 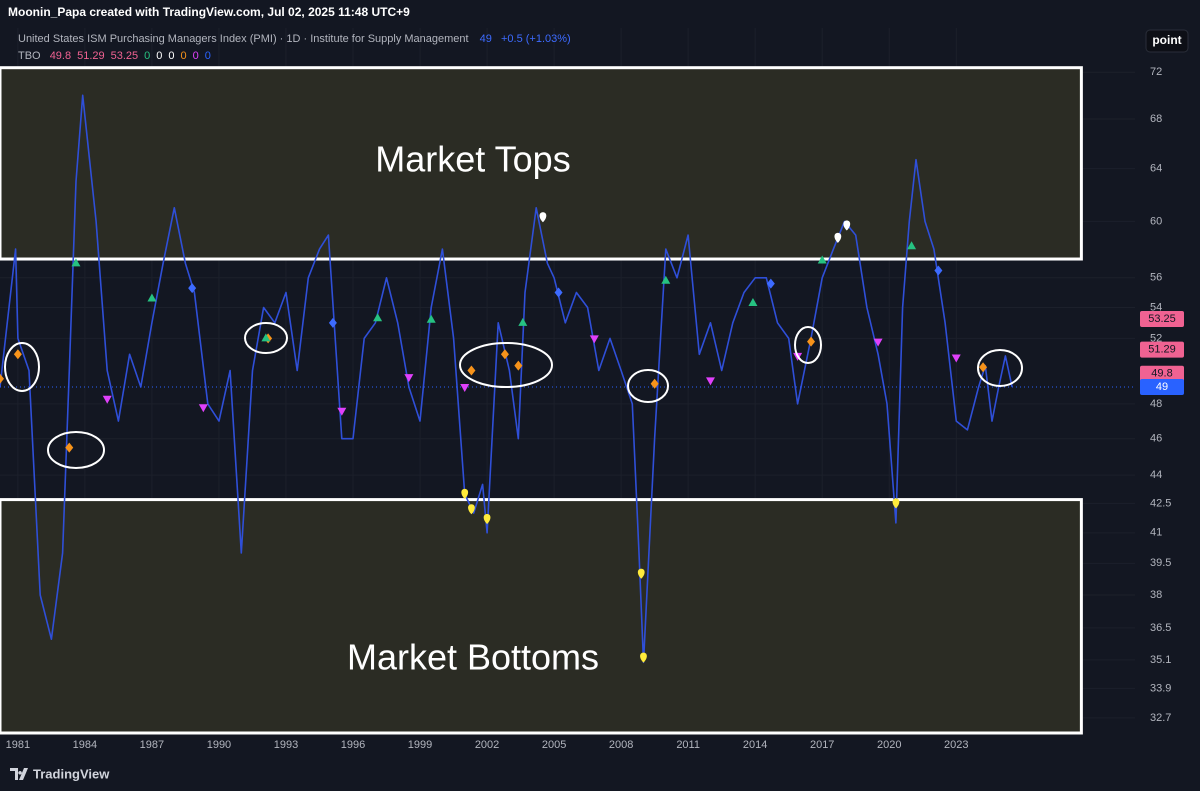 What do you see at coordinates (1156, 119) in the screenshot?
I see `y-tick-label: 68` at bounding box center [1156, 119].